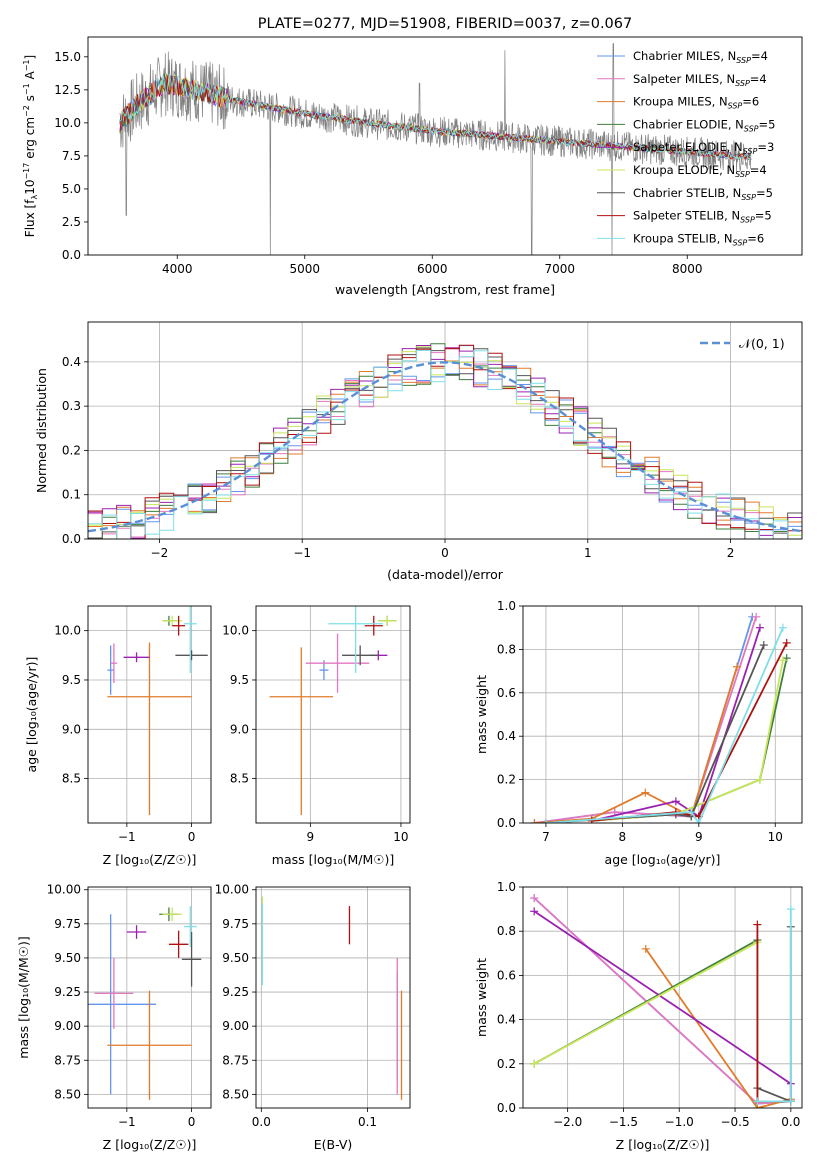  Describe the element at coordinates (71, 189) in the screenshot. I see `y-tick-label: 5.0` at that location.